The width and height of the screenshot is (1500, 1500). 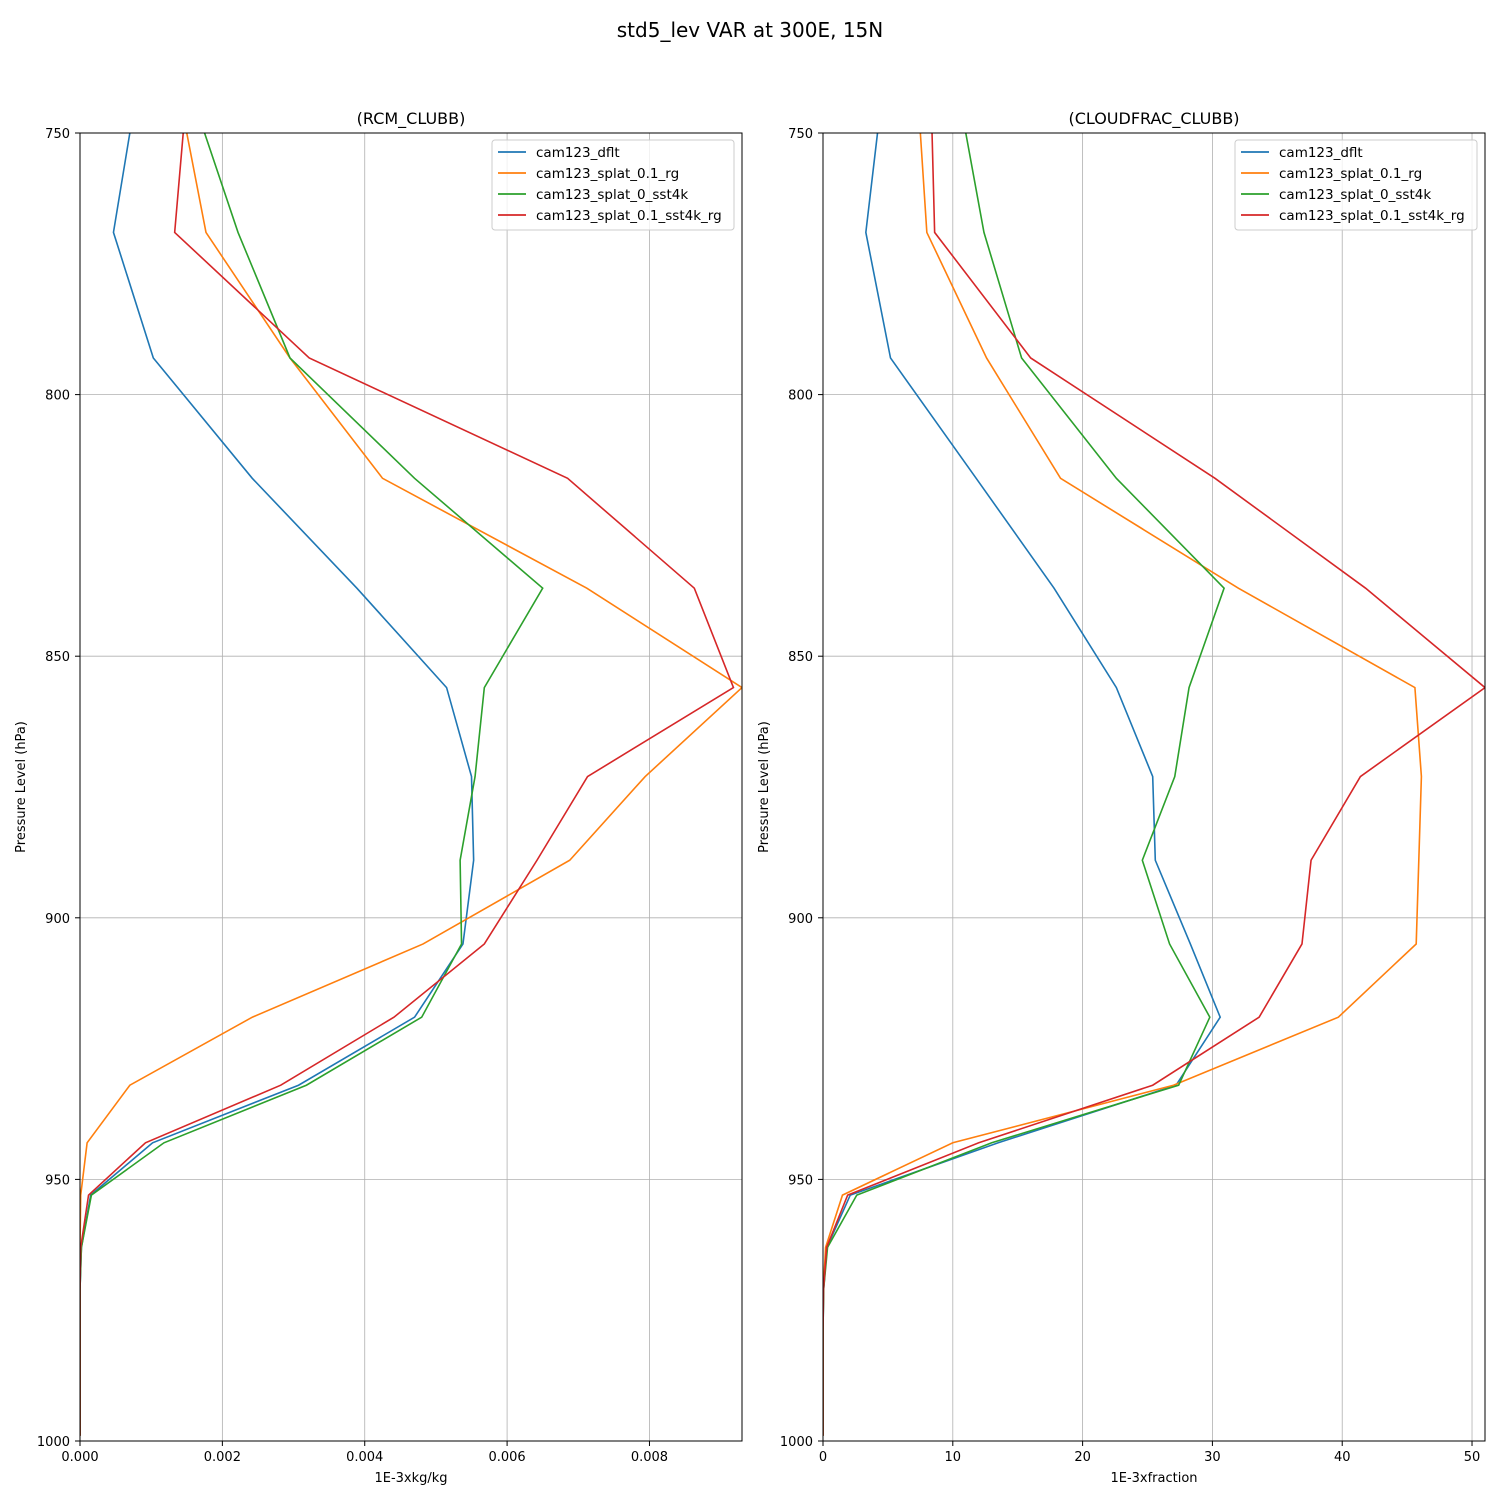 What do you see at coordinates (222, 1457) in the screenshot?
I see `x-tick-label: 0.002` at bounding box center [222, 1457].